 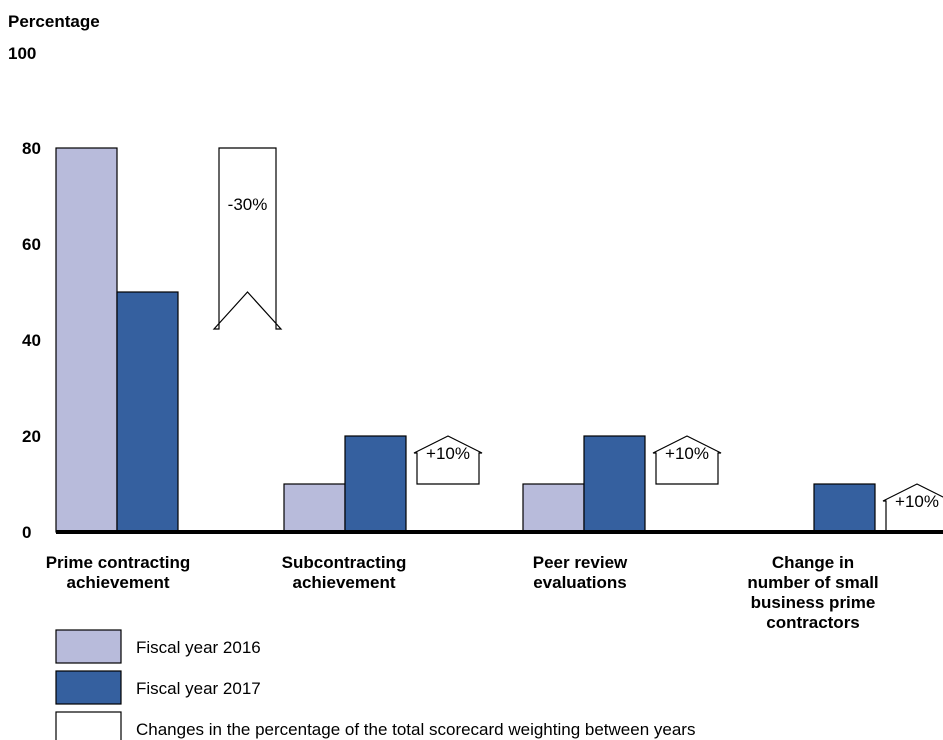 What do you see at coordinates (26, 532) in the screenshot?
I see `y-tick-label-0: 0` at bounding box center [26, 532].